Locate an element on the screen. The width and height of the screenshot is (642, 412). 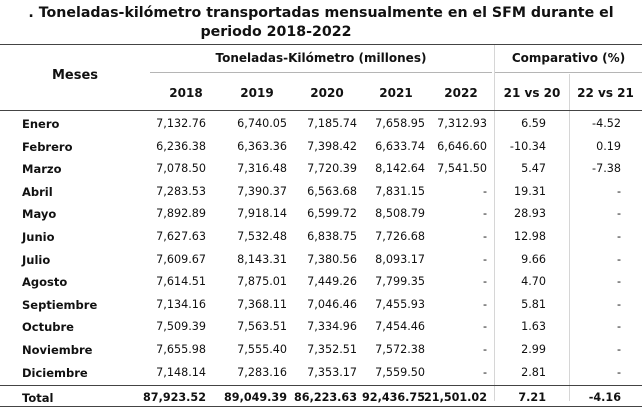
header-divider-main-cmp is located at coordinates (494, 77).